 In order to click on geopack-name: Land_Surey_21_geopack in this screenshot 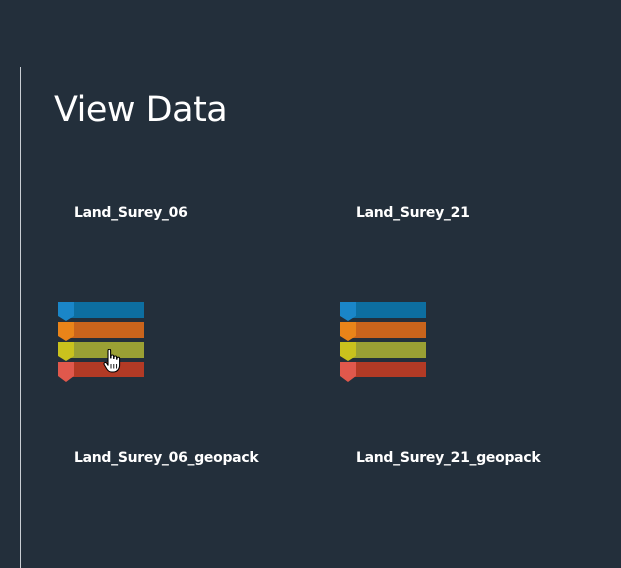, I will do `click(448, 458)`.